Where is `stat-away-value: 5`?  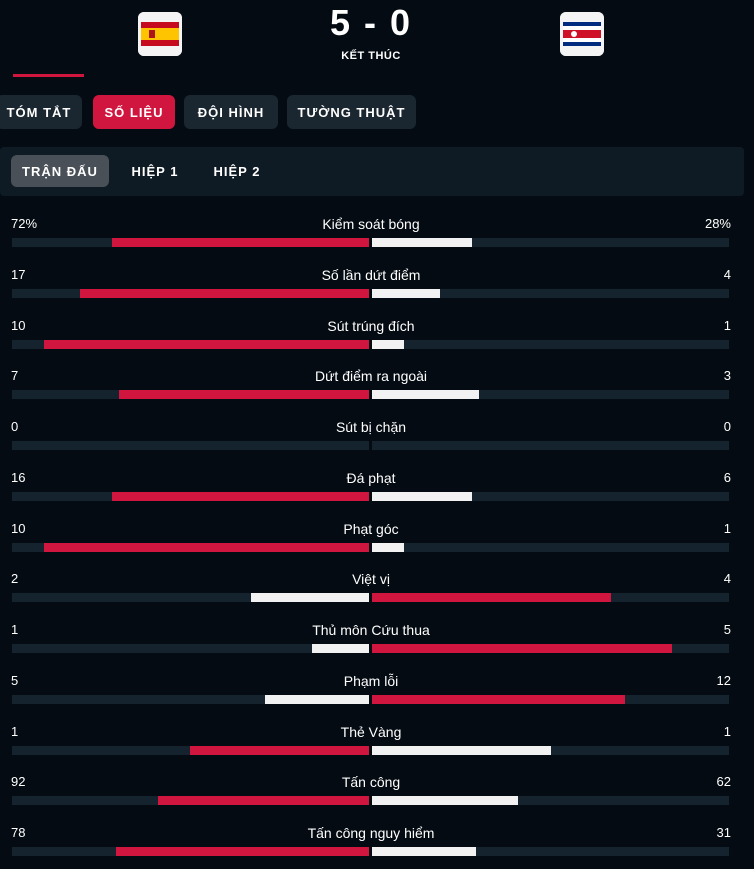
stat-away-value: 5 is located at coordinates (727, 629).